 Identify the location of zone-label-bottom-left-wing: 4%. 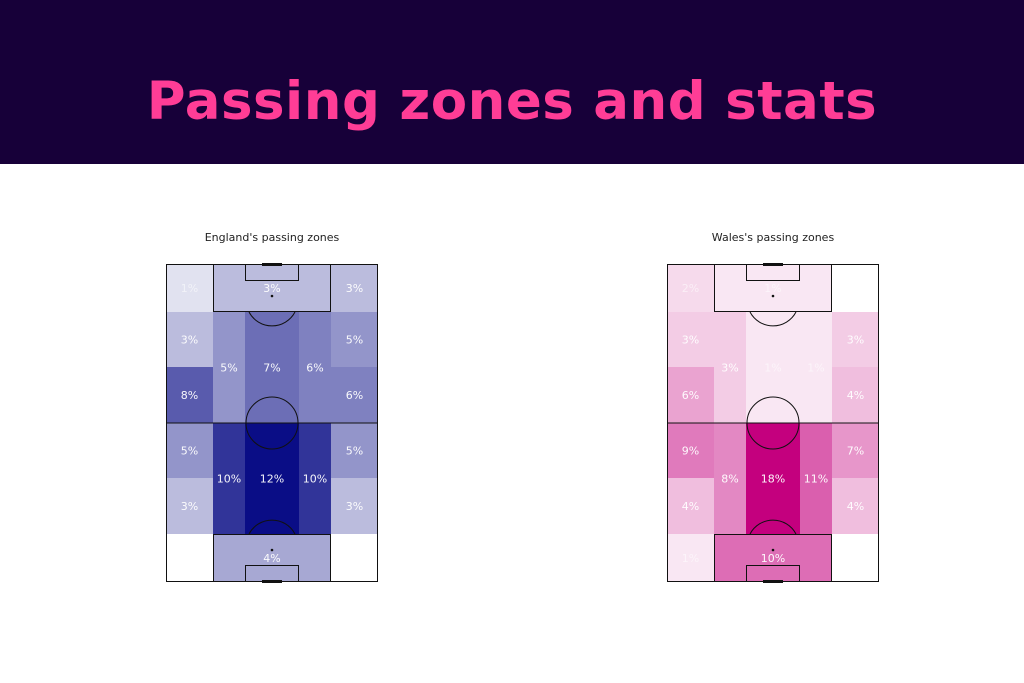
(690, 506).